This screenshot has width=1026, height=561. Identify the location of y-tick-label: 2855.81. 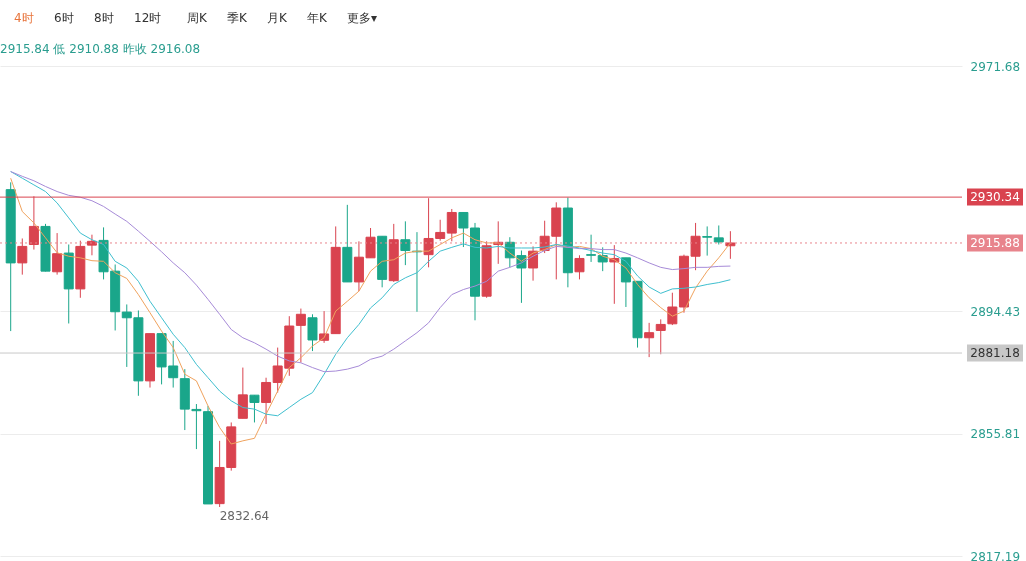
(995, 434).